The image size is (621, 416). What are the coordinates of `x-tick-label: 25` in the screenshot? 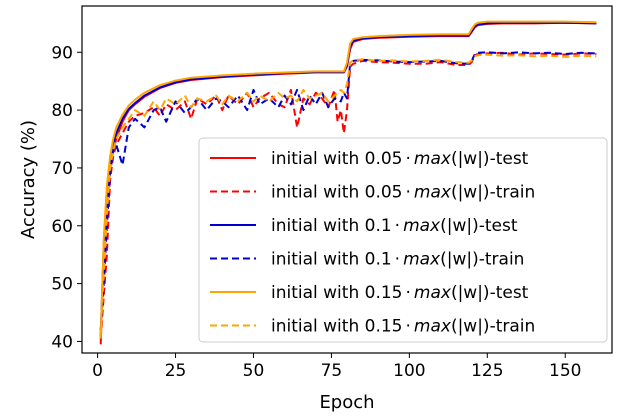 It's located at (176, 371).